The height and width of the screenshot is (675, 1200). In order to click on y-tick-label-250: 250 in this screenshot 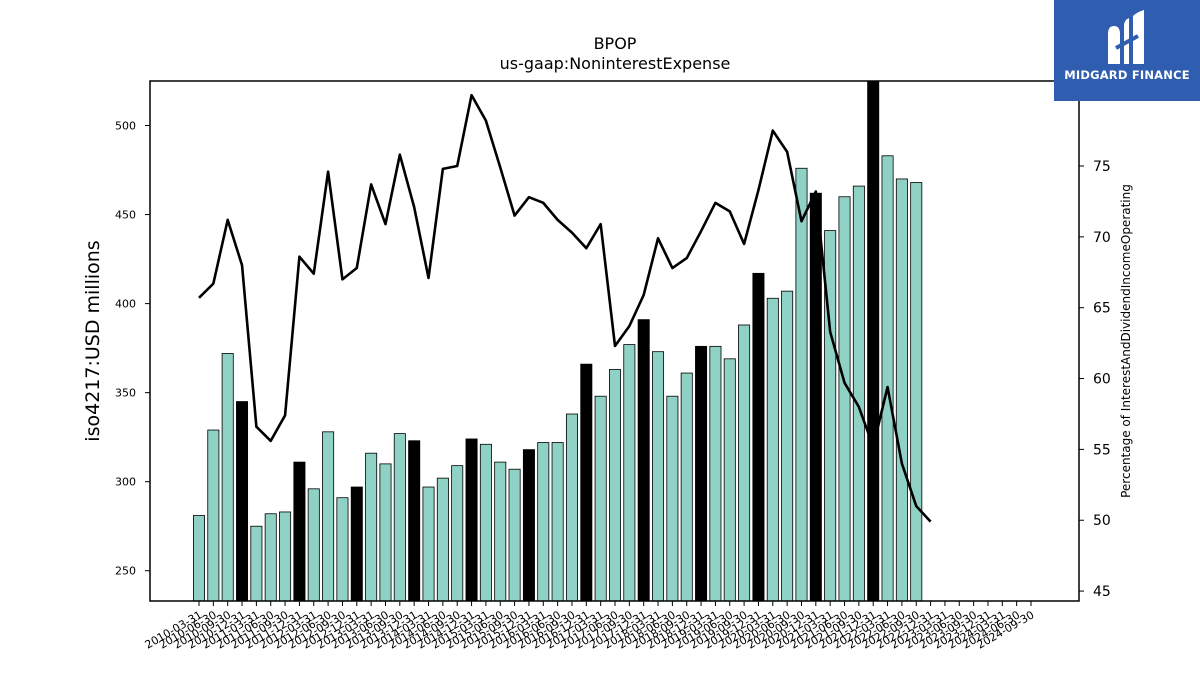, I will do `click(125, 571)`.